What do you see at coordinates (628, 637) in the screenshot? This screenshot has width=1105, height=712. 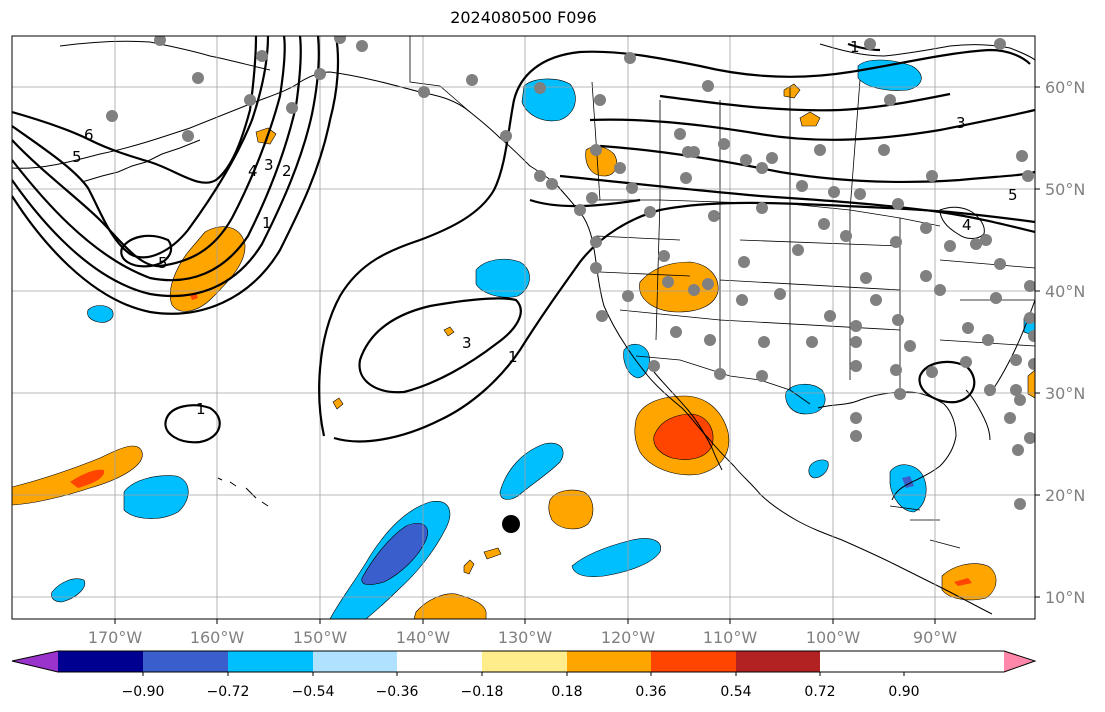 I see `lon-label-120w: 120°W` at bounding box center [628, 637].